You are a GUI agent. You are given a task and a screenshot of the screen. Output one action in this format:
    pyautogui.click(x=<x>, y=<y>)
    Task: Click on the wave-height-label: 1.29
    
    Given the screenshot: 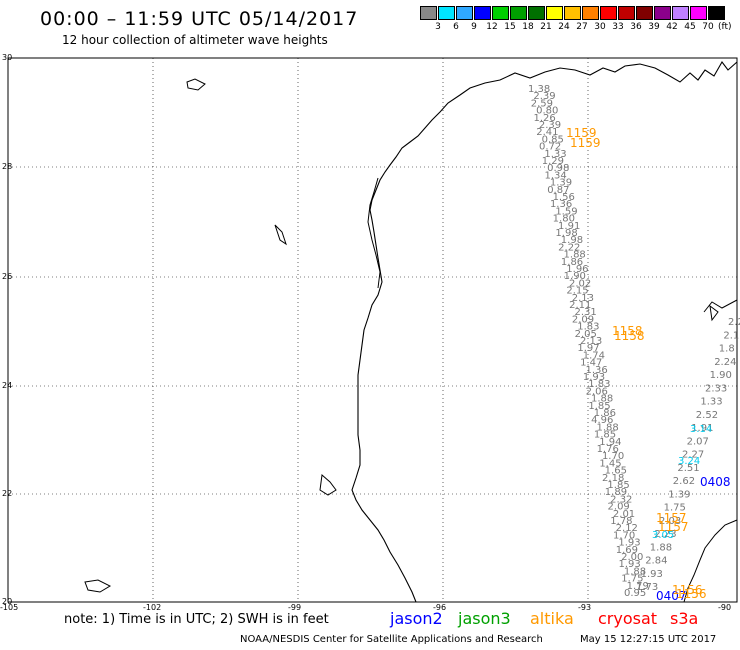 What is the action you would take?
    pyautogui.click(x=553, y=161)
    